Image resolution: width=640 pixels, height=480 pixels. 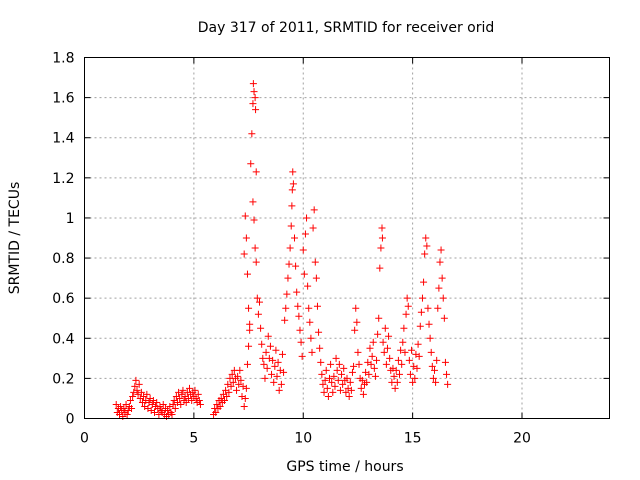 I want to click on y-tick-label: 1, so click(x=70, y=219).